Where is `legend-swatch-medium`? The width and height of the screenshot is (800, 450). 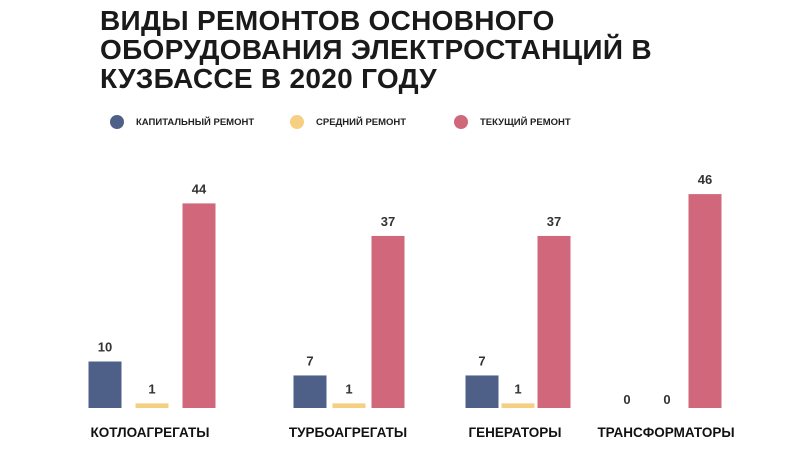 legend-swatch-medium is located at coordinates (297, 122).